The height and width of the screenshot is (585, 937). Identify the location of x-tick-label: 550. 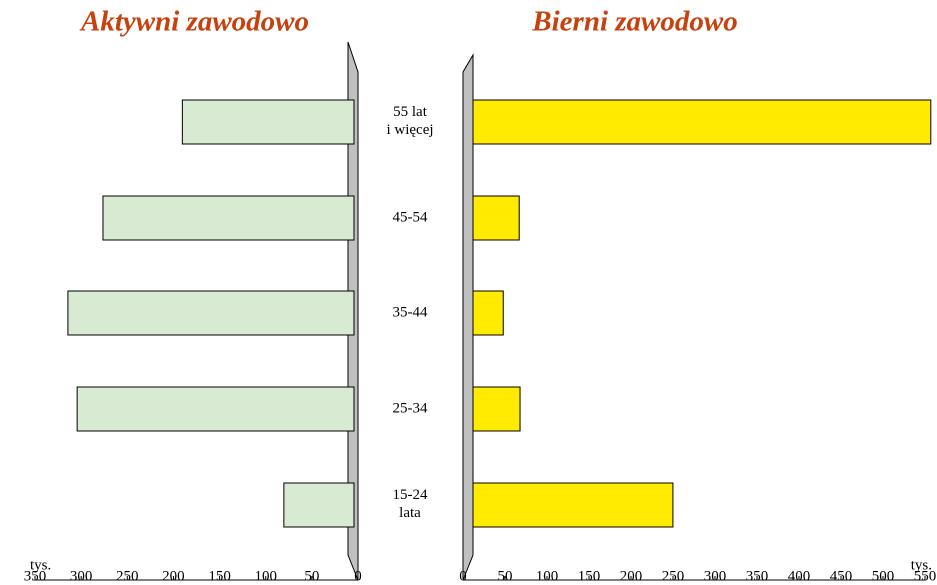
(925, 576).